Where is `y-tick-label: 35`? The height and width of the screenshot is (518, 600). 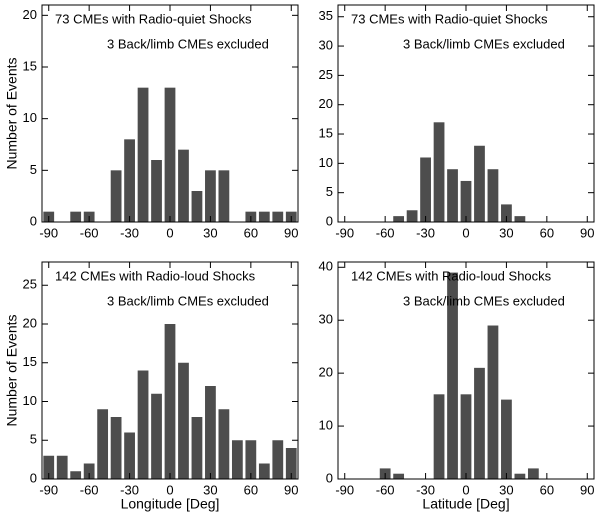
y-tick-label: 35 is located at coordinates (326, 15).